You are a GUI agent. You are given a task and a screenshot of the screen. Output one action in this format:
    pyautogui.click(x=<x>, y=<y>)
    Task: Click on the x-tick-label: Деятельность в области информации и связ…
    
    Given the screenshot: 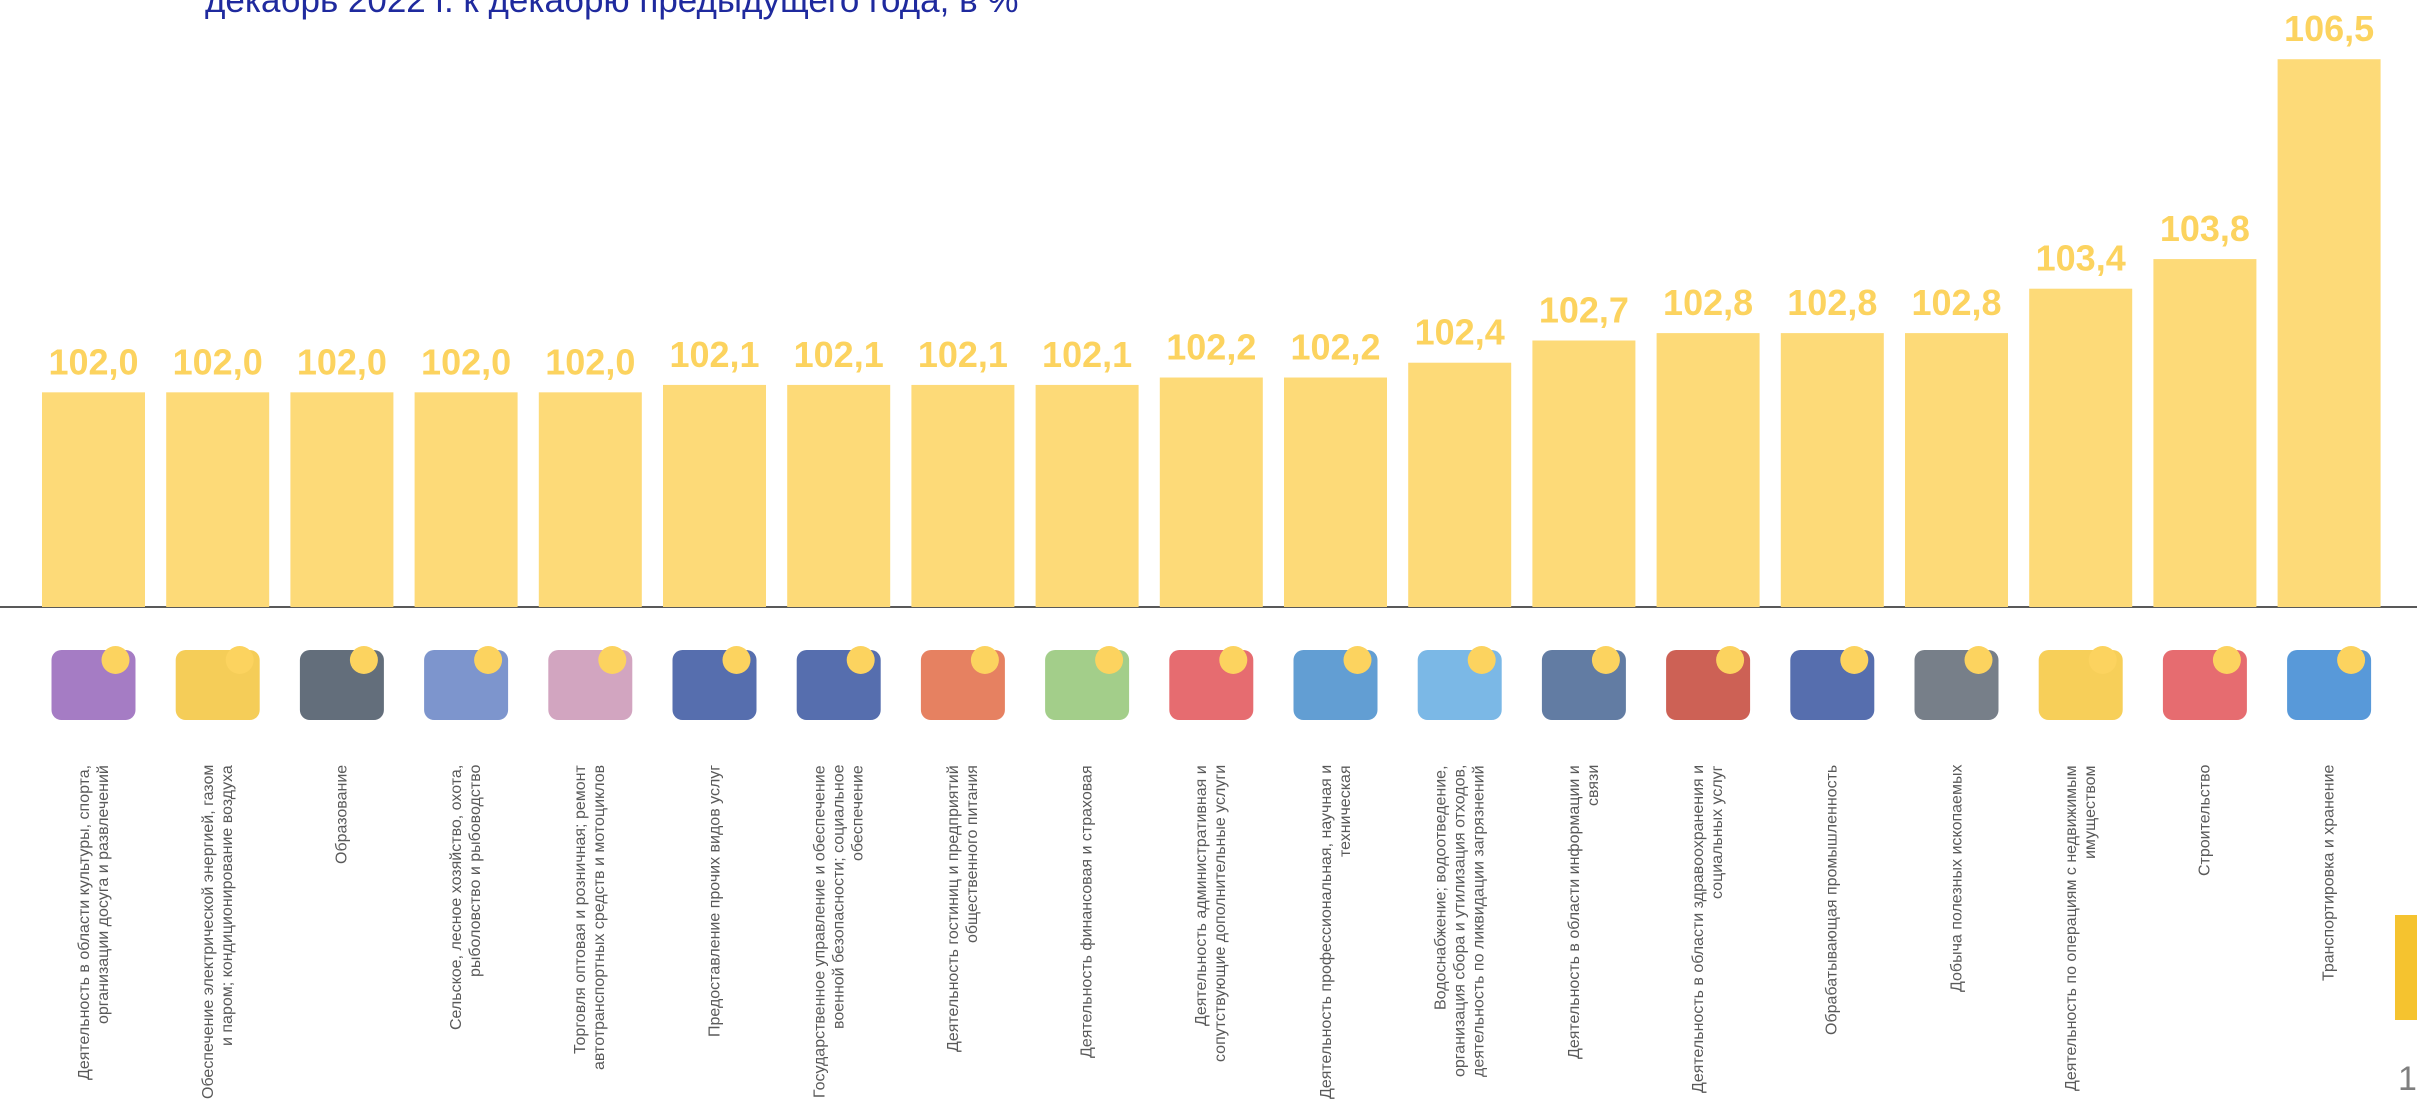 What is the action you would take?
    pyautogui.click(x=1583, y=912)
    